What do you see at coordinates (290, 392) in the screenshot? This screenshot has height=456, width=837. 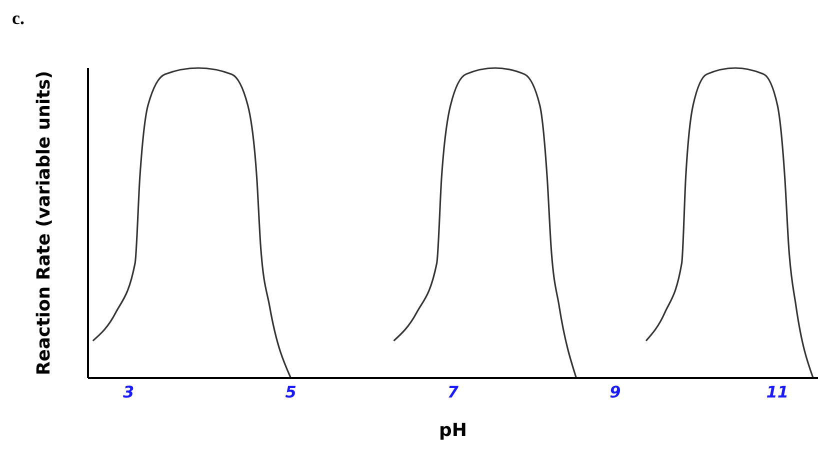 I see `x-tick-label: 5` at bounding box center [290, 392].